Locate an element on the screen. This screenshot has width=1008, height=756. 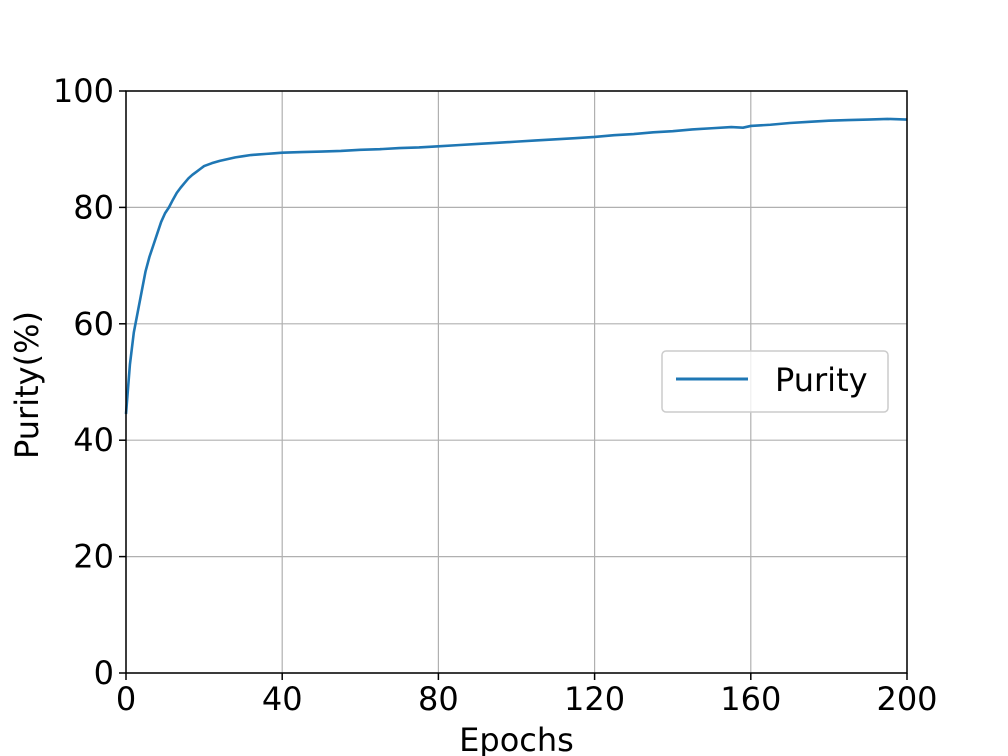
x-tick-label: 0 is located at coordinates (126, 699).